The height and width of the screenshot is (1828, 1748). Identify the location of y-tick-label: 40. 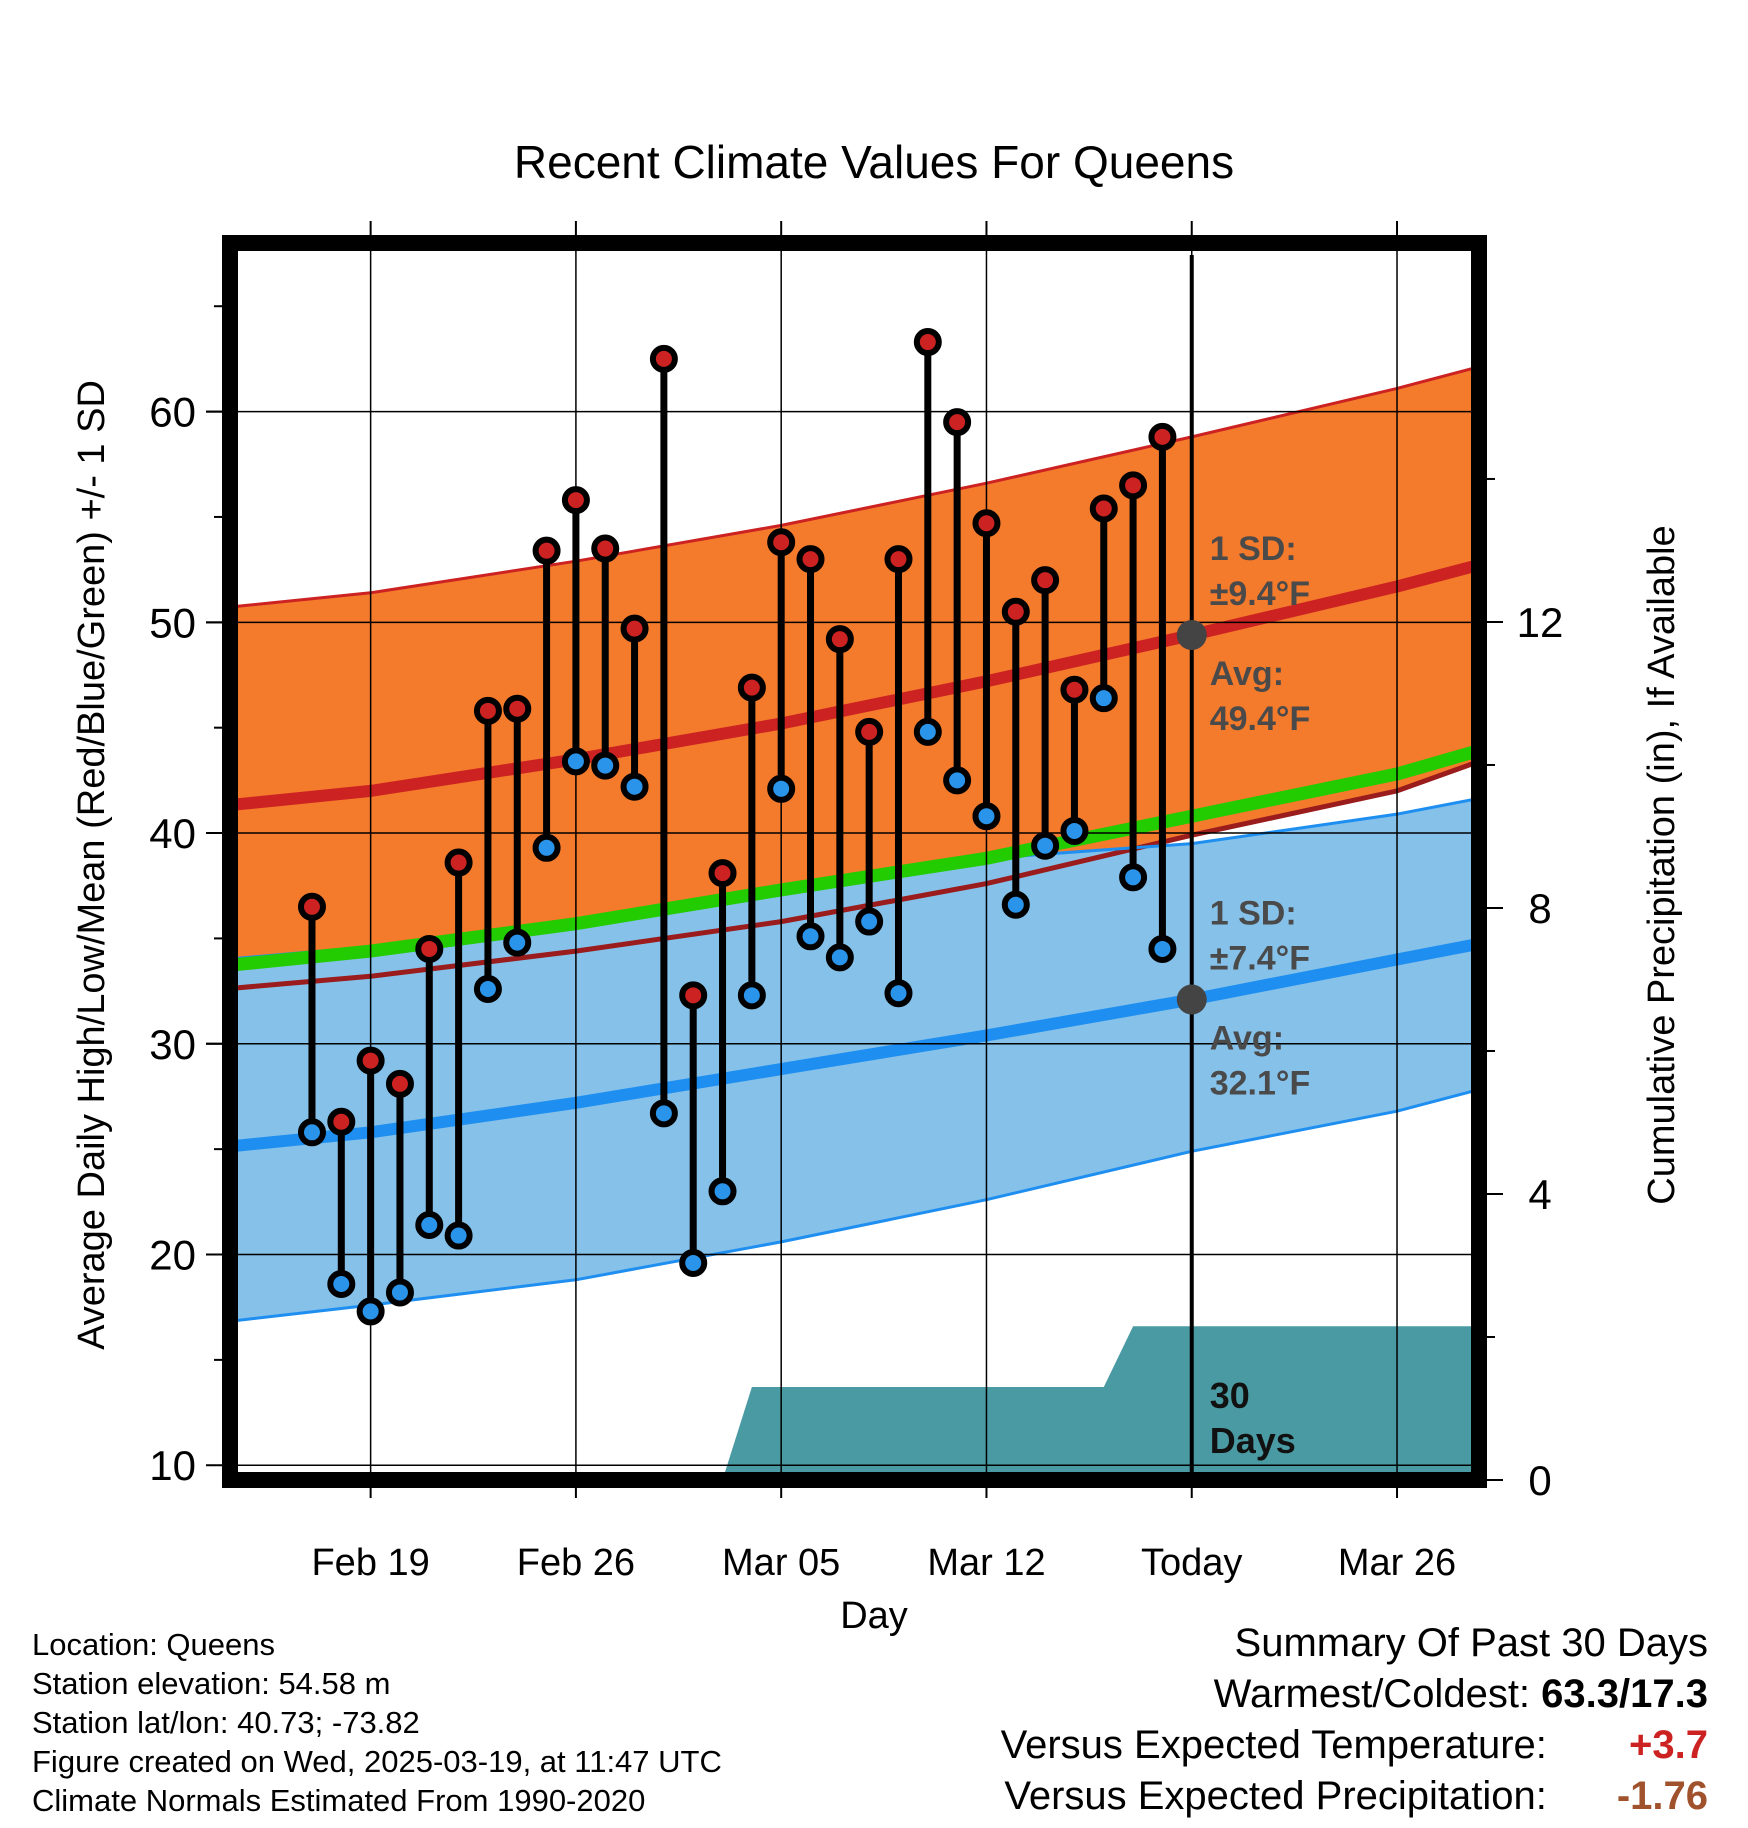
(172, 833).